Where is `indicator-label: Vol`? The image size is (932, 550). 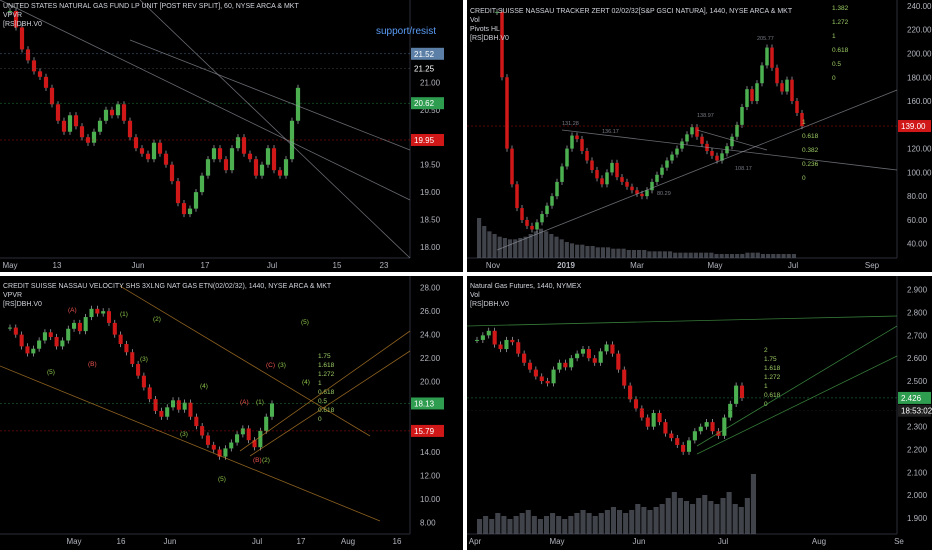 indicator-label: Vol is located at coordinates (475, 20).